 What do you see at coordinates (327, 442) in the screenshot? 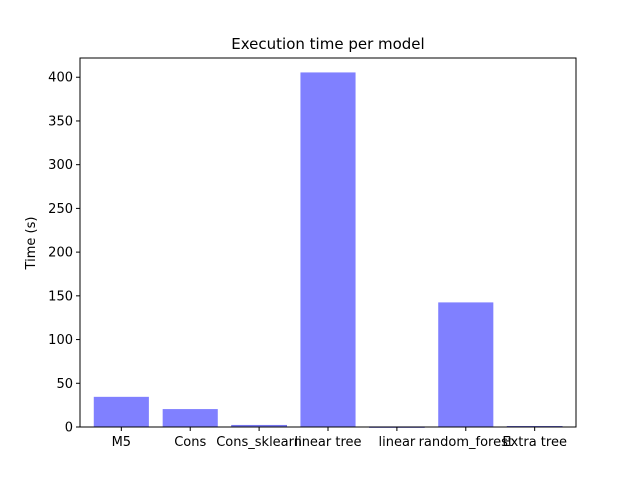
I see `x-tick-label: linear tree` at bounding box center [327, 442].